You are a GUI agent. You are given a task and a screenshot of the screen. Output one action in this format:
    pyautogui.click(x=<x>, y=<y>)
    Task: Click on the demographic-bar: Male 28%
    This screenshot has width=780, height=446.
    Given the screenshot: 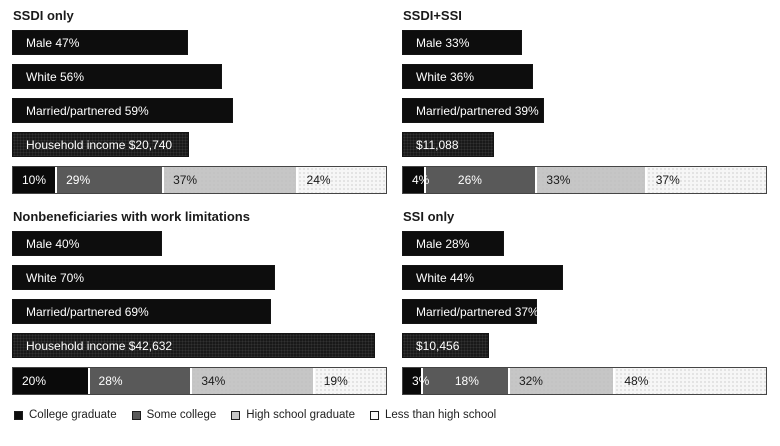 What is the action you would take?
    pyautogui.click(x=453, y=243)
    